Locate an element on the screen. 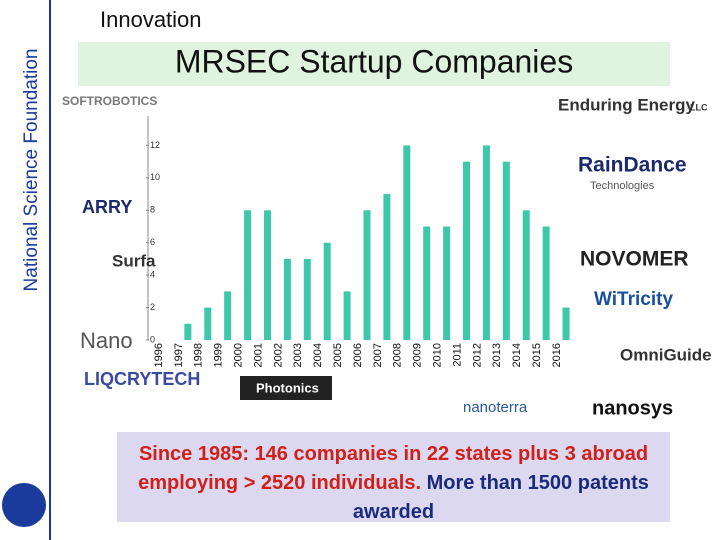 The image size is (720, 540). logo: Technologies is located at coordinates (622, 186).